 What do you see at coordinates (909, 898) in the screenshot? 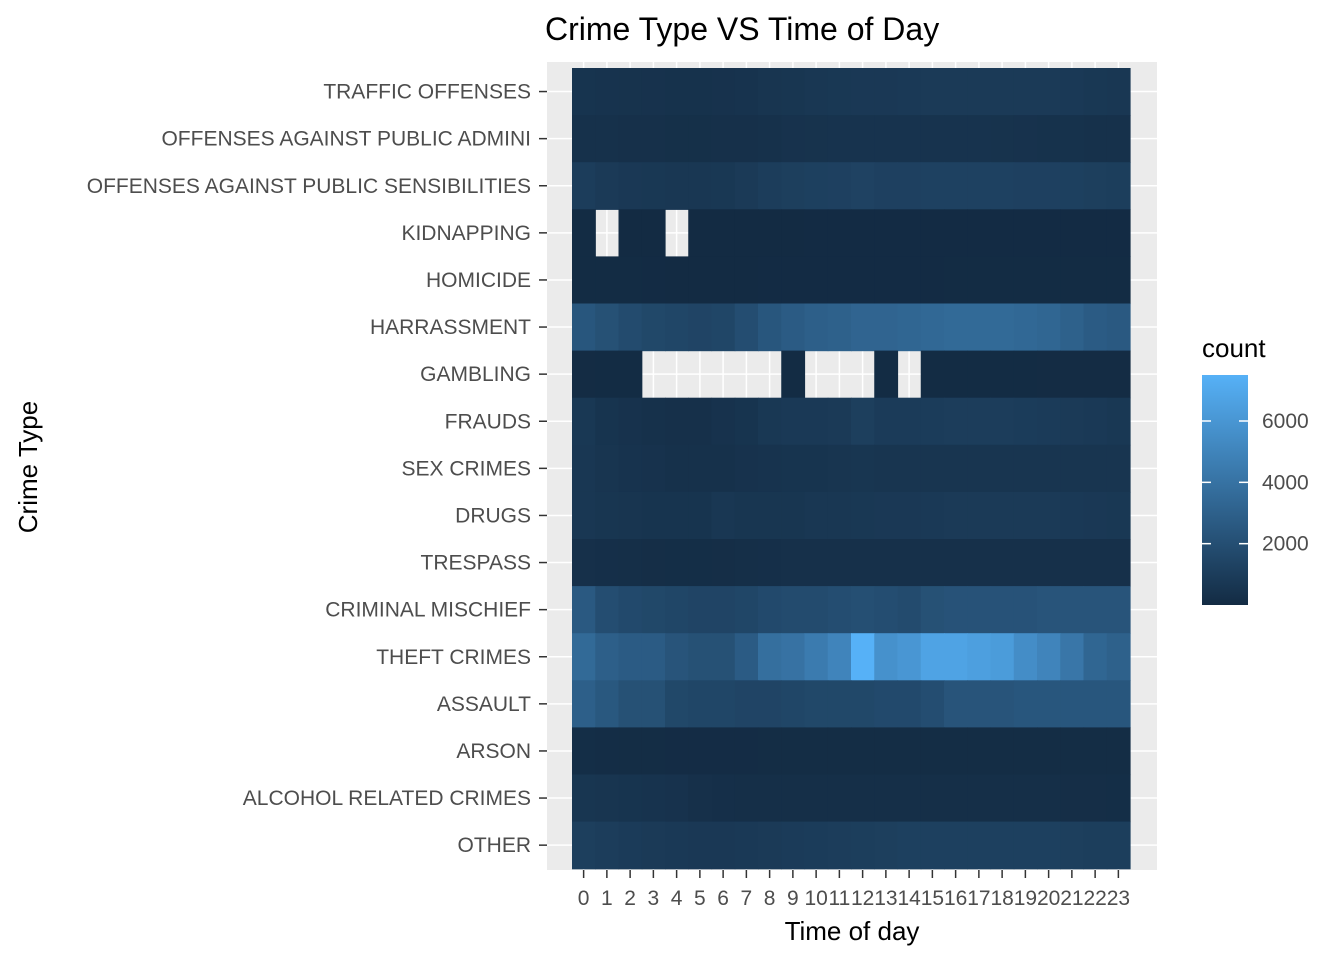
I see `x-tick-label: 14` at bounding box center [909, 898].